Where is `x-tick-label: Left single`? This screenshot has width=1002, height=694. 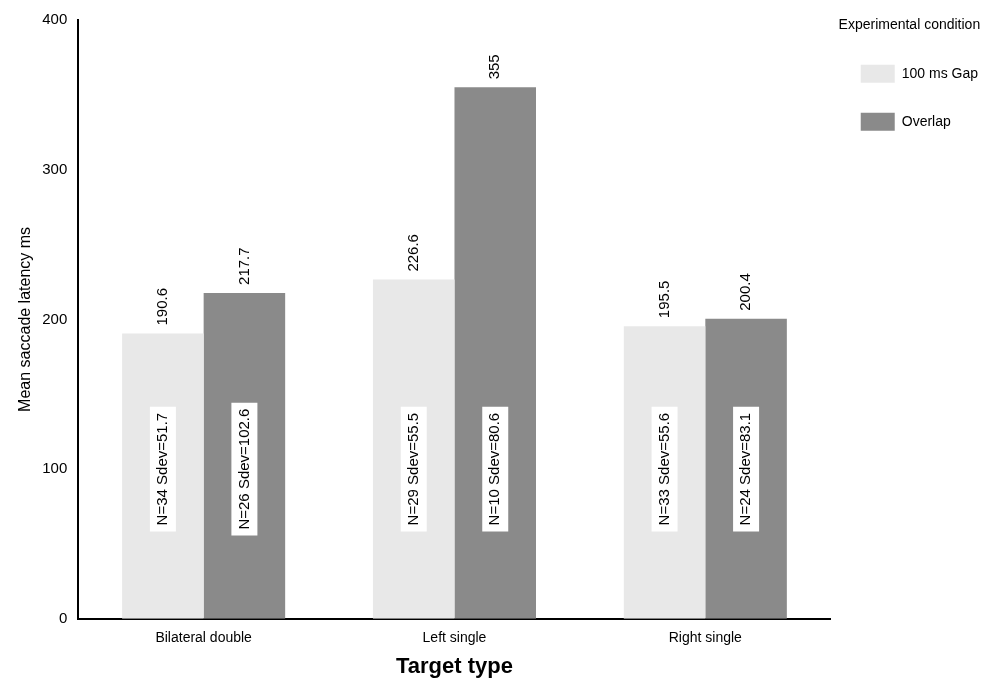 x-tick-label: Left single is located at coordinates (454, 637).